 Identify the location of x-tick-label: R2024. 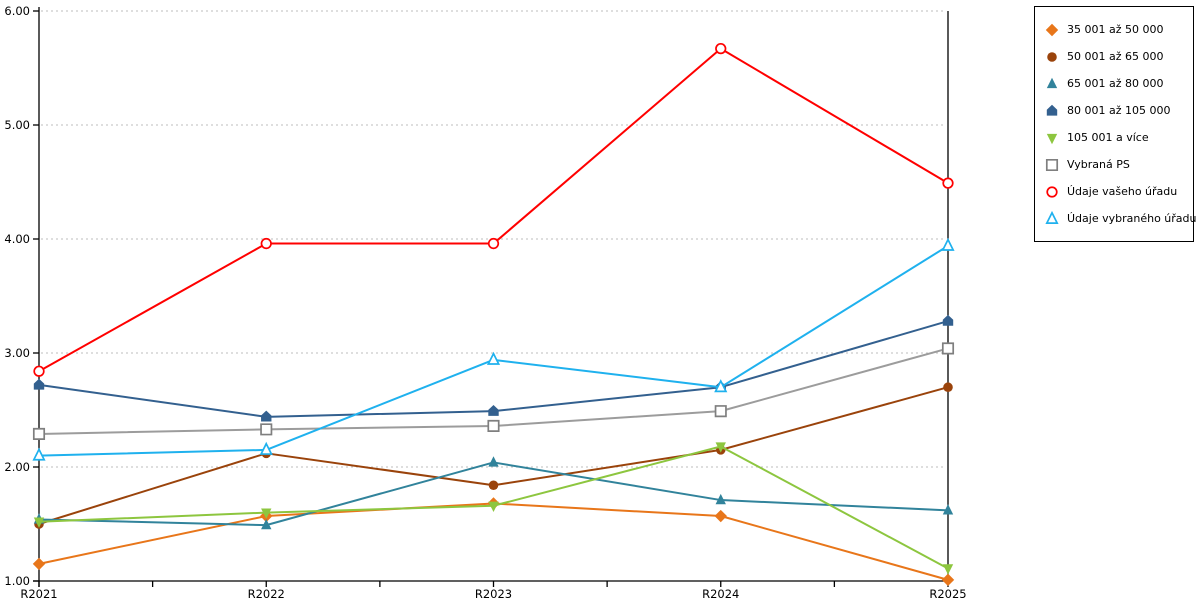
(720, 593).